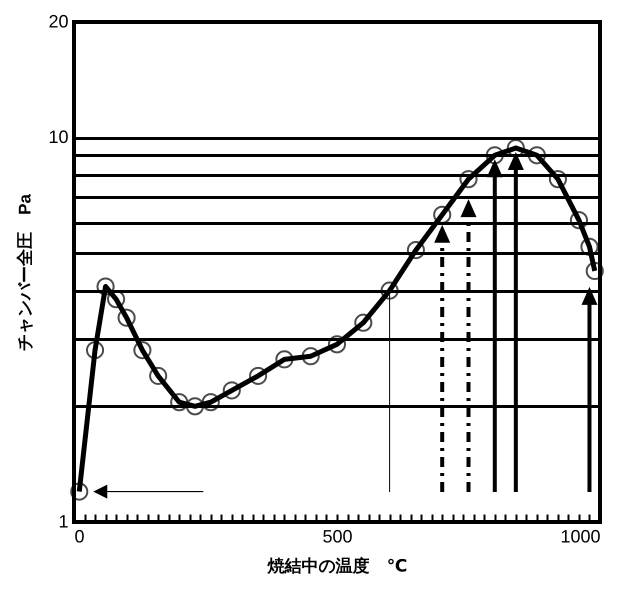  Describe the element at coordinates (63, 522) in the screenshot. I see `y-tick-label: 1` at that location.